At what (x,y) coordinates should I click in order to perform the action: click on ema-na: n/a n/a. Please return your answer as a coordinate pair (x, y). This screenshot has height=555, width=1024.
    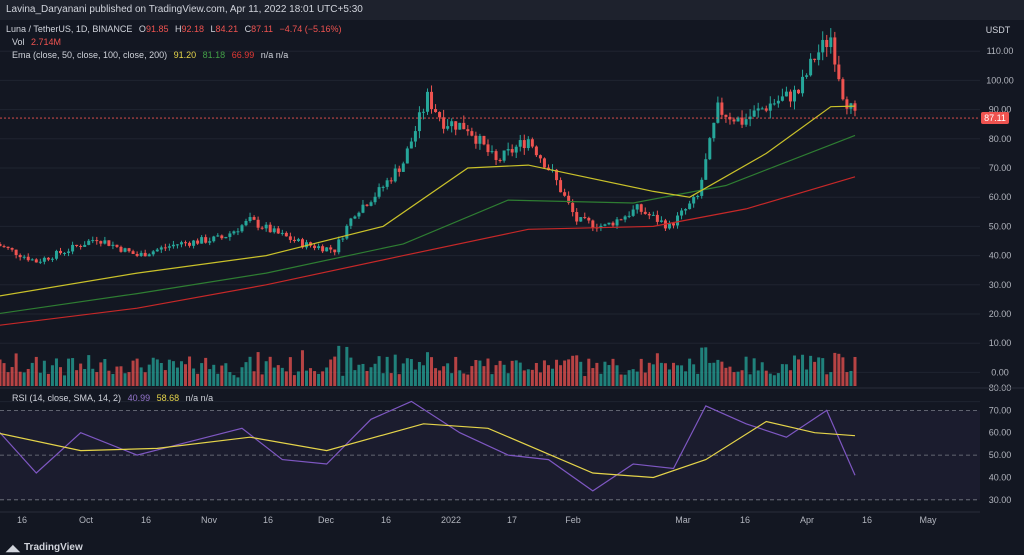
    Looking at the image, I should click on (274, 55).